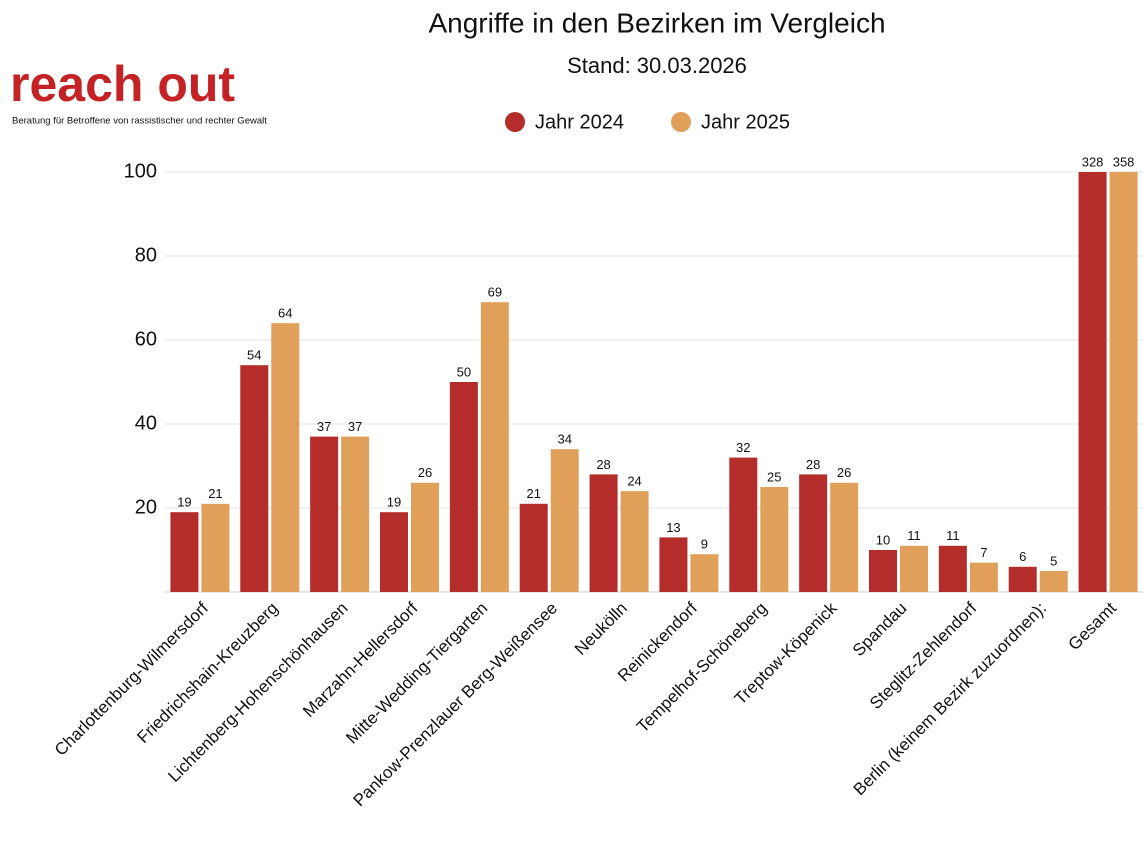 This screenshot has width=1143, height=864. Describe the element at coordinates (1022, 556) in the screenshot. I see `data-label: 6` at that location.